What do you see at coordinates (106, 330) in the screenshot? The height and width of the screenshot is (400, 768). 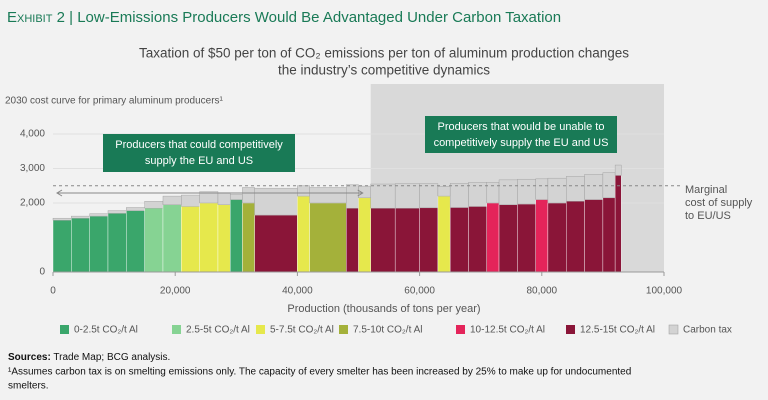 I see `legend-label: 0-2.5t CO₂/t Al` at bounding box center [106, 330].